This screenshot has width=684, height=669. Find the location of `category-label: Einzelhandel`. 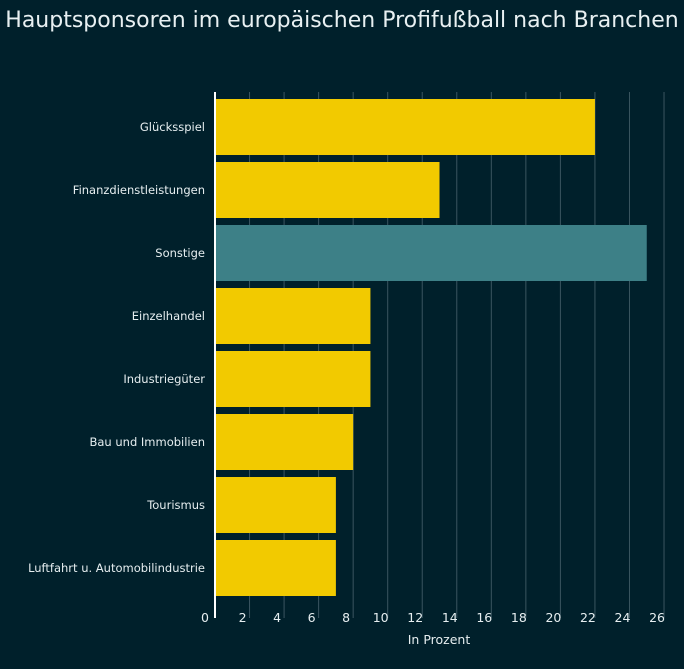

category-label: Einzelhandel is located at coordinates (168, 316).